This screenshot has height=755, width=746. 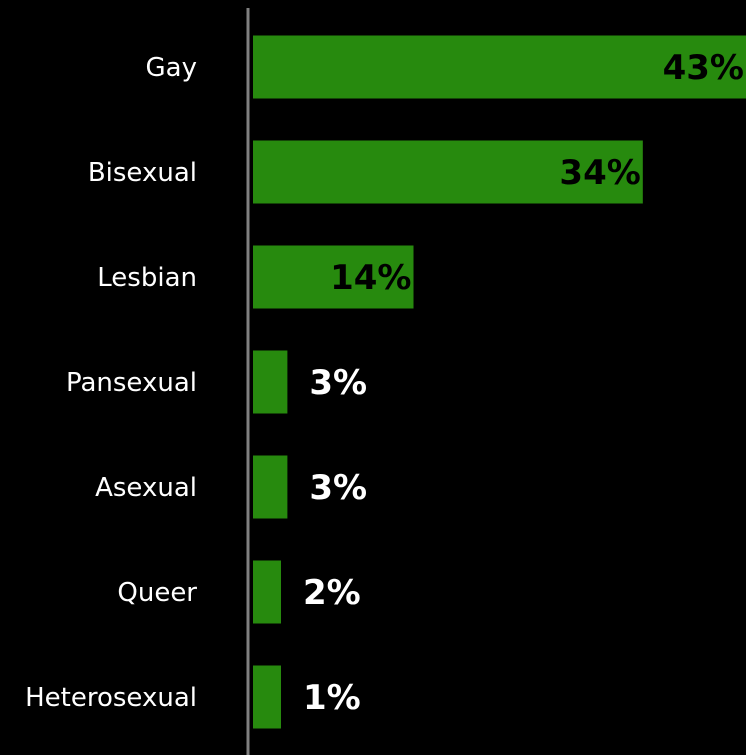 What do you see at coordinates (499, 67) in the screenshot?
I see `bar-gay` at bounding box center [499, 67].